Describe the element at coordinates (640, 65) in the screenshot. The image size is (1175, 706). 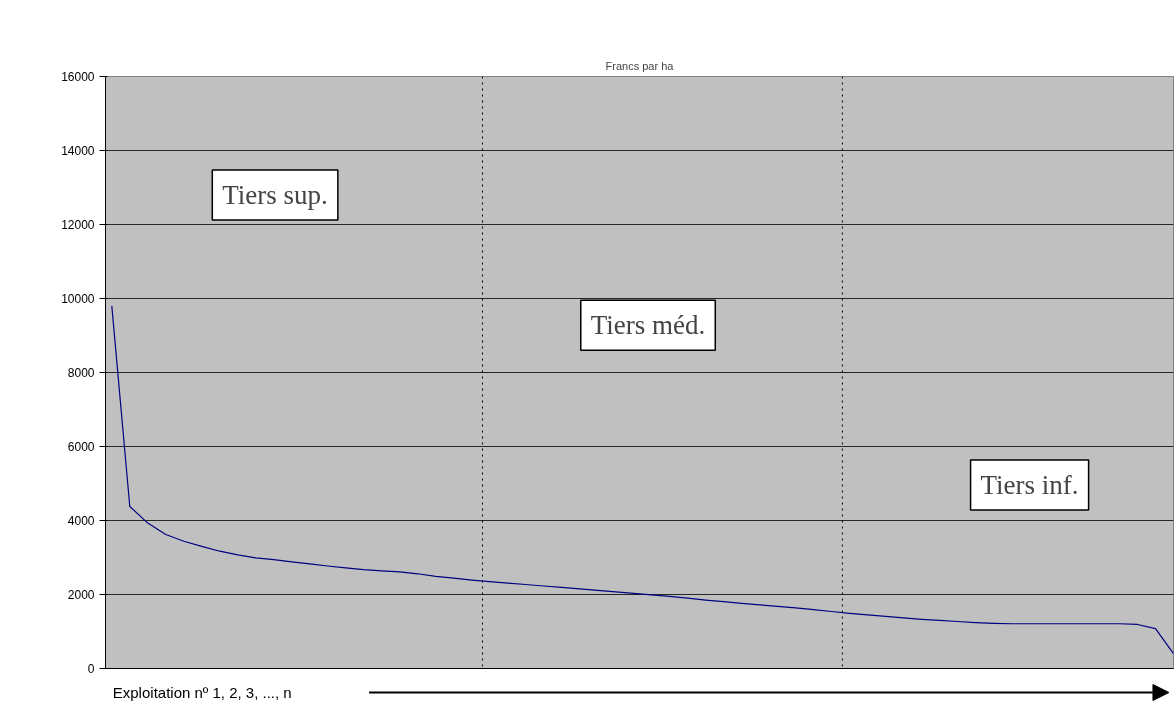
I see `chart-title: Francs par ha` at that location.